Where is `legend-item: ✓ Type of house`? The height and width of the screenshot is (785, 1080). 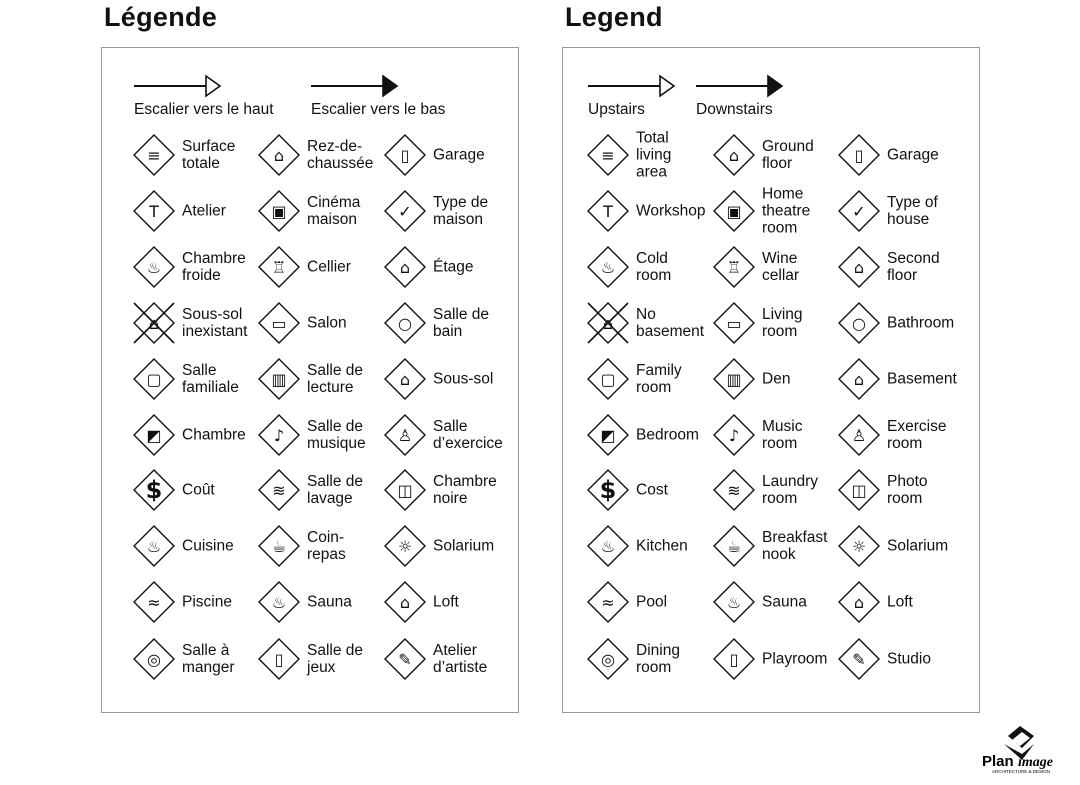
legend-item: ✓ Type of house is located at coordinates (899, 211).